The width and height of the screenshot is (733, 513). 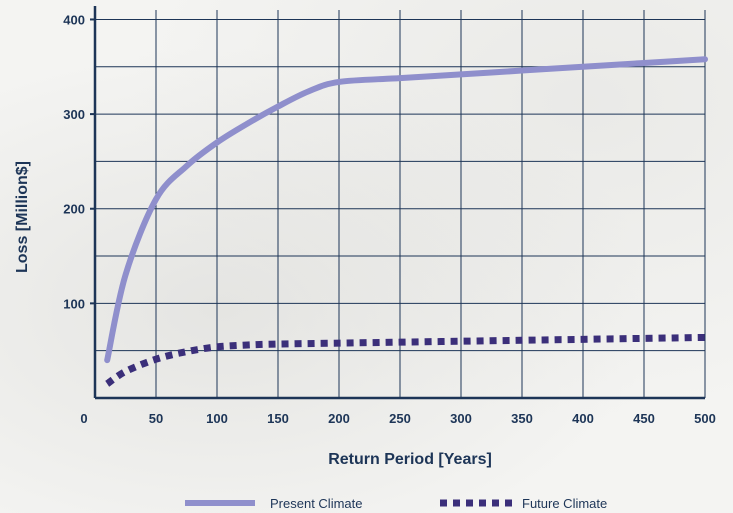 What do you see at coordinates (74, 19) in the screenshot?
I see `y-tick-label: 400` at bounding box center [74, 19].